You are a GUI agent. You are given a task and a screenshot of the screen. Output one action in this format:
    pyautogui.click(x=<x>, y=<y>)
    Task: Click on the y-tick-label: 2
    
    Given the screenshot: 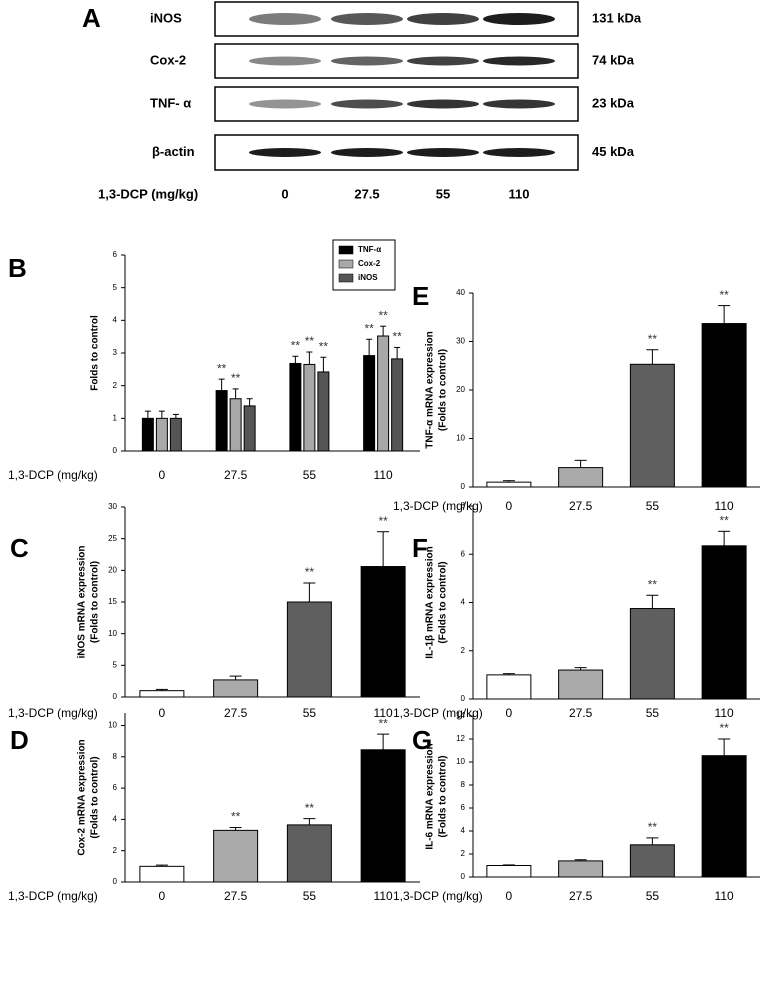 What is the action you would take?
    pyautogui.click(x=115, y=385)
    